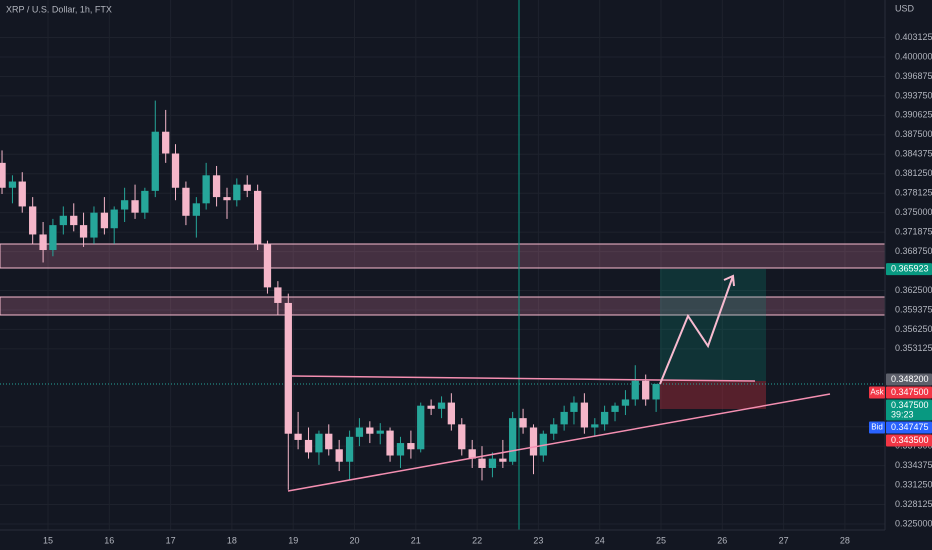 Image resolution: width=932 pixels, height=550 pixels. Describe the element at coordinates (913, 504) in the screenshot. I see `y-tick-label: 0.328125` at that location.